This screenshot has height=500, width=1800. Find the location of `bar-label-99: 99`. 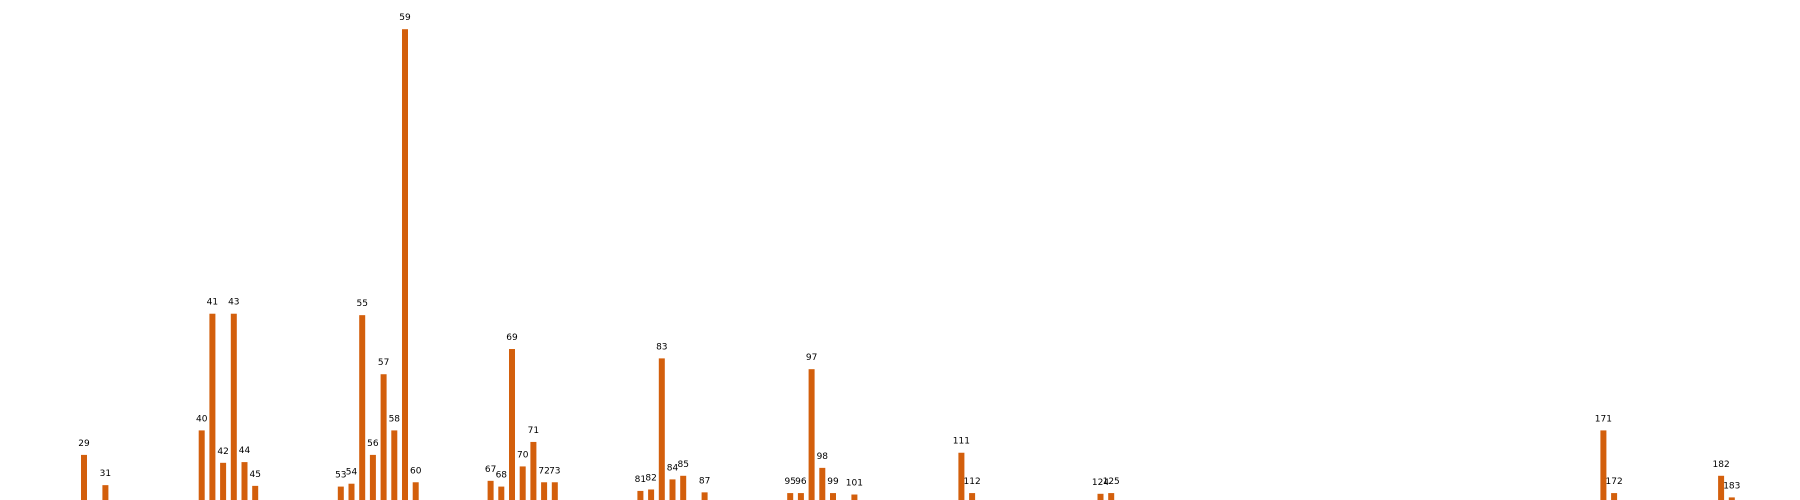

bar-label-99: 99 is located at coordinates (833, 482).